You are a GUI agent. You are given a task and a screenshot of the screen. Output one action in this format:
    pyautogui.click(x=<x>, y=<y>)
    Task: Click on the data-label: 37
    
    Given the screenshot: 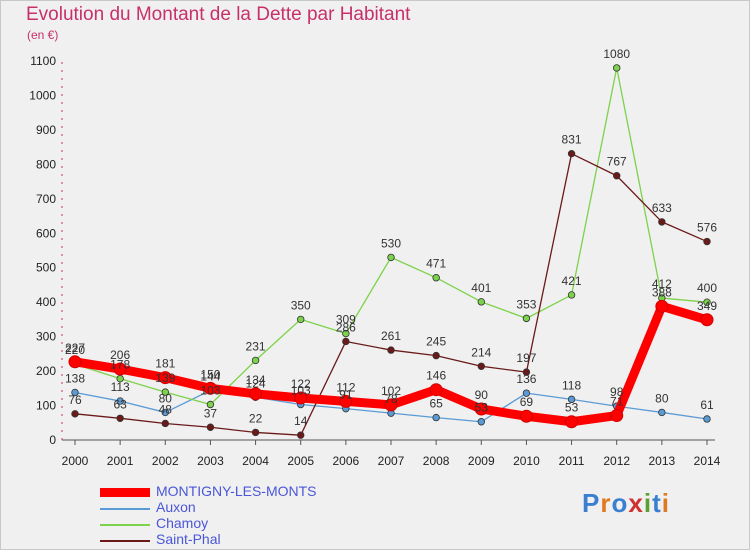 What is the action you would take?
    pyautogui.click(x=211, y=413)
    